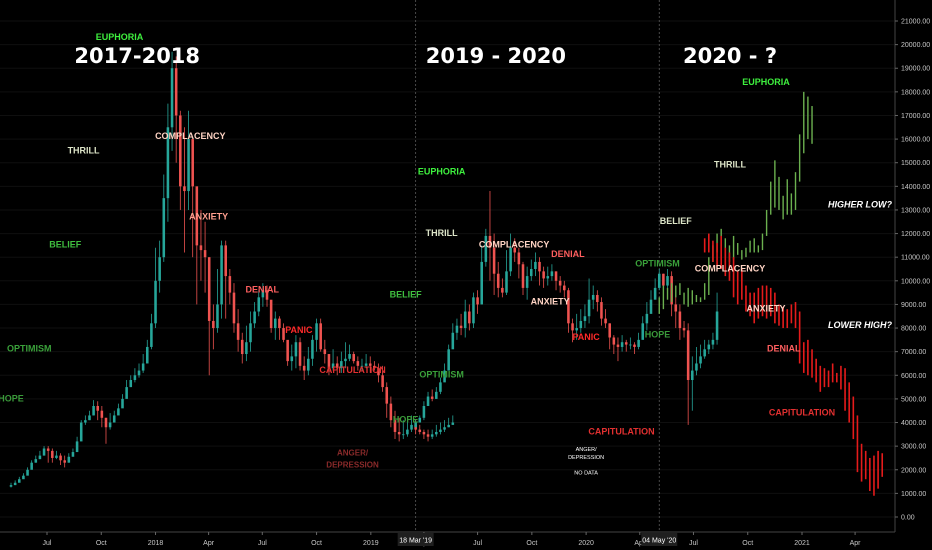 Image resolution: width=932 pixels, height=550 pixels. What do you see at coordinates (730, 56) in the screenshot?
I see `section-title: 2020 - ?` at bounding box center [730, 56].